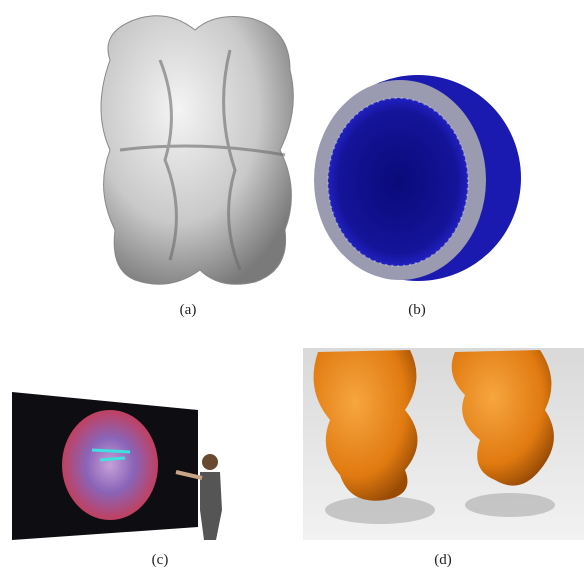 This screenshot has width=584, height=574. What do you see at coordinates (160, 560) in the screenshot?
I see `panel-caption: (c)` at bounding box center [160, 560].